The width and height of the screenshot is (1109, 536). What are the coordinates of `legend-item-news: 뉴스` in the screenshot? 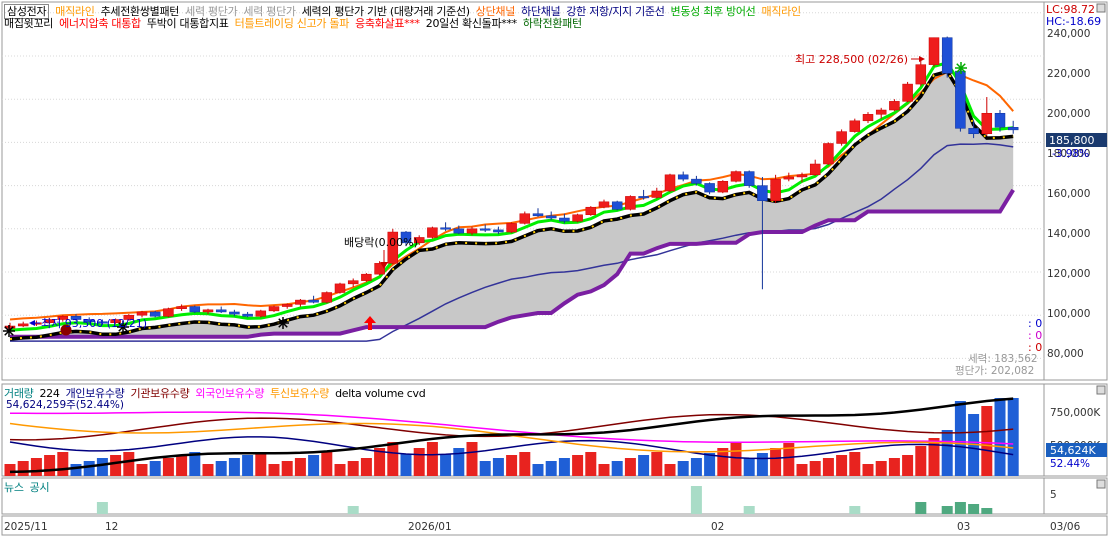 It's located at (14, 487).